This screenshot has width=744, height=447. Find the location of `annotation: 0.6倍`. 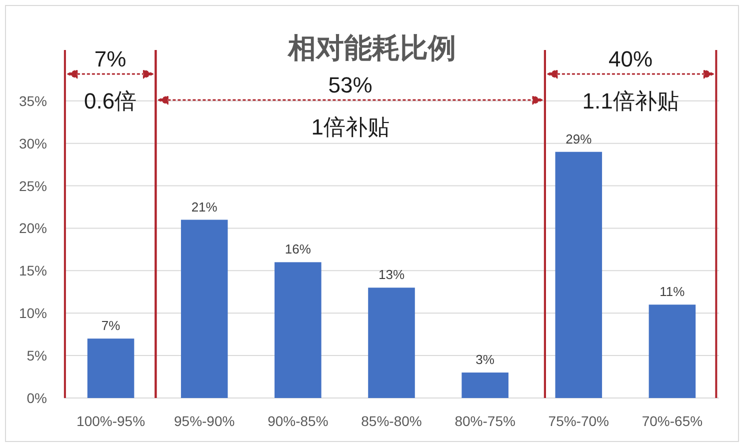

annotation: 0.6倍 is located at coordinates (110, 101).